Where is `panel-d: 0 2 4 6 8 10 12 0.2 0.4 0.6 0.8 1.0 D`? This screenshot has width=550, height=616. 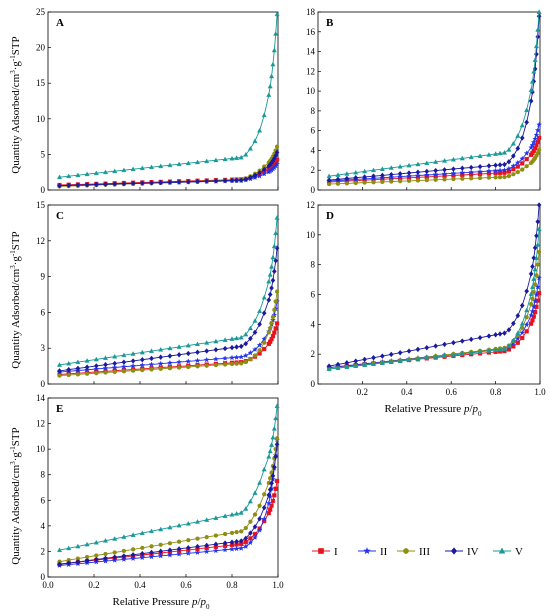
panel-d: 0 2 4 6 8 10 12 0.2 0.4 0.6 0.8 1.0 D is located at coordinates (426, 298).